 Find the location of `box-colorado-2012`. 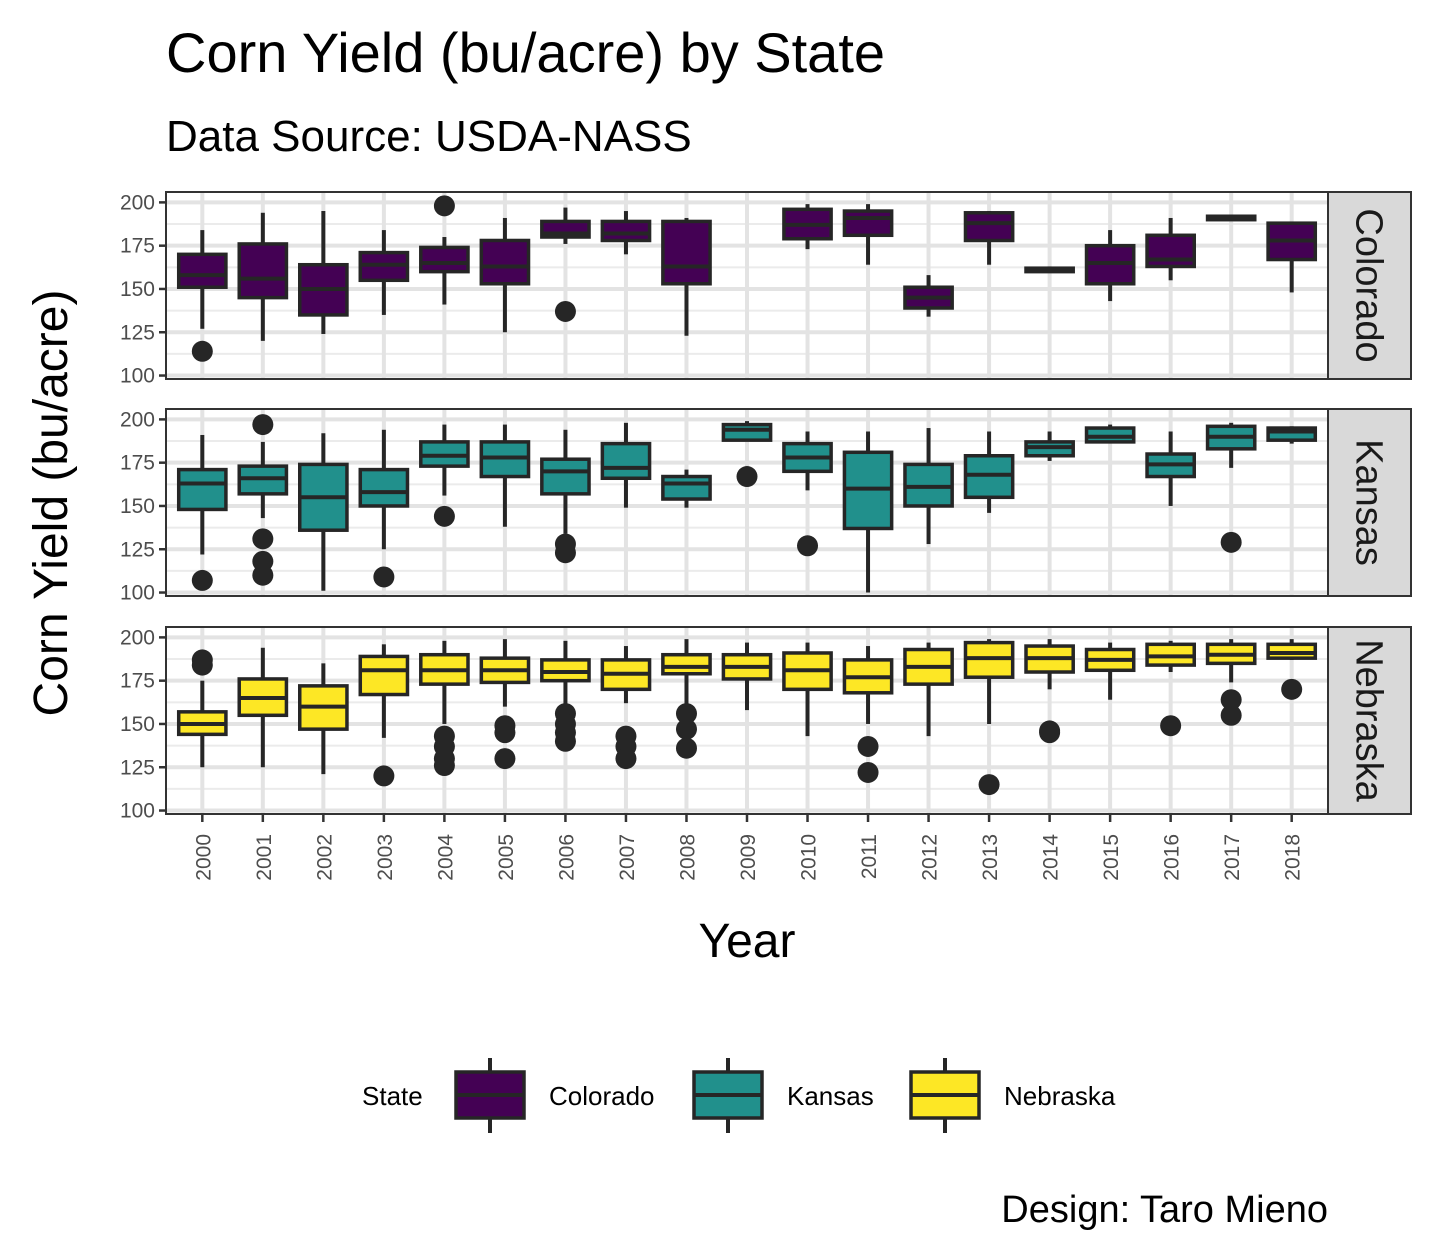

box-colorado-2012 is located at coordinates (928, 296).